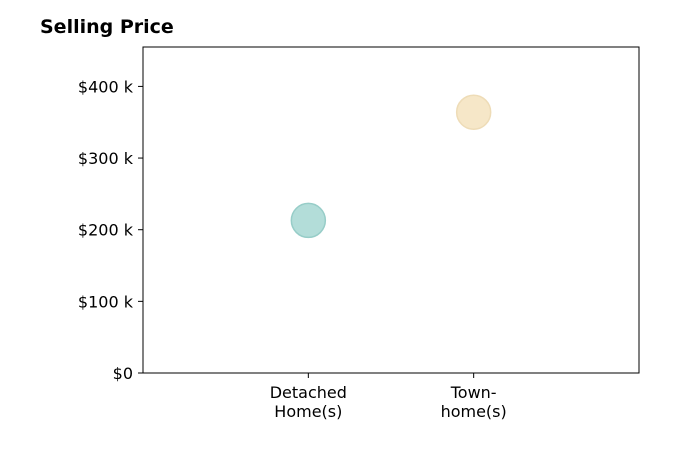  What do you see at coordinates (123, 373) in the screenshot?
I see `y-tick-label: $0` at bounding box center [123, 373].